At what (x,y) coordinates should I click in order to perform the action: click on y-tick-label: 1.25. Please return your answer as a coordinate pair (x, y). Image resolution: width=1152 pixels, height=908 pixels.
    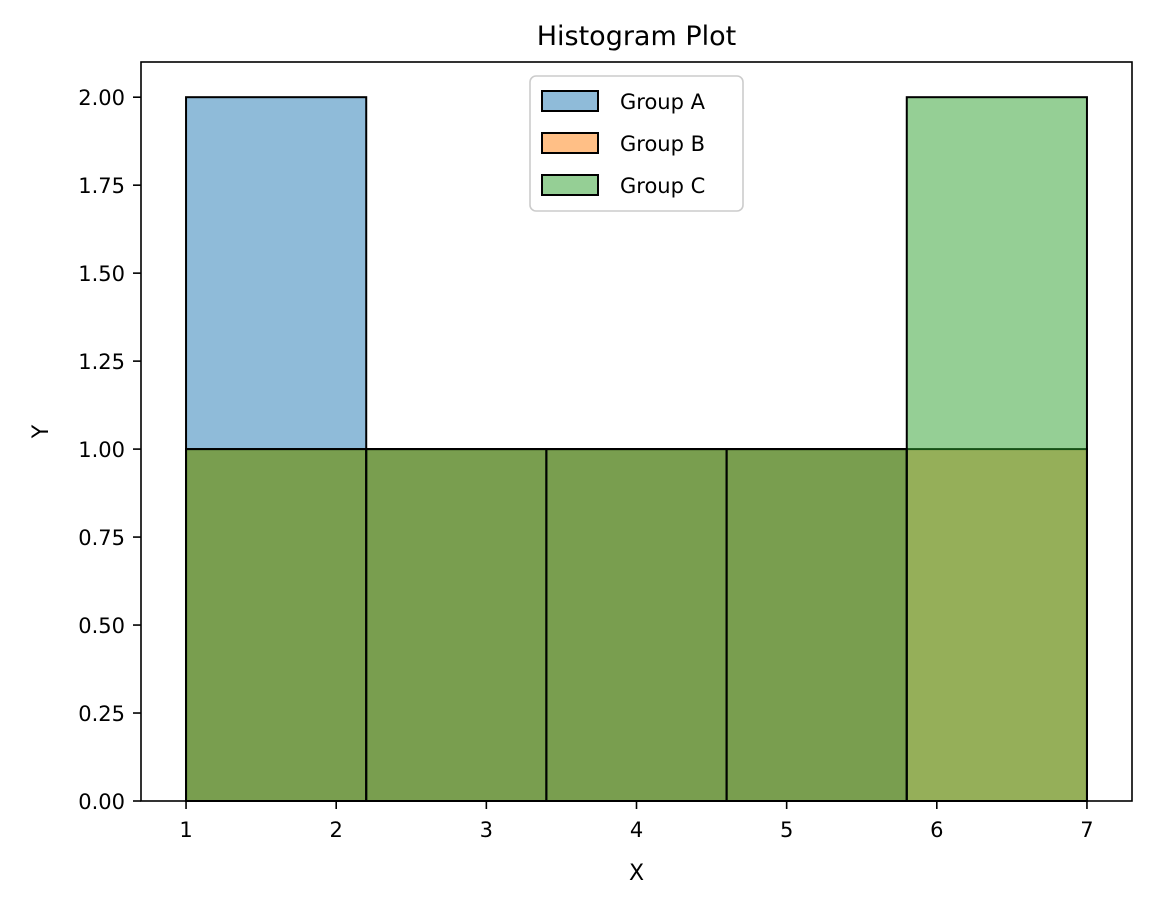
    Looking at the image, I should click on (101, 362).